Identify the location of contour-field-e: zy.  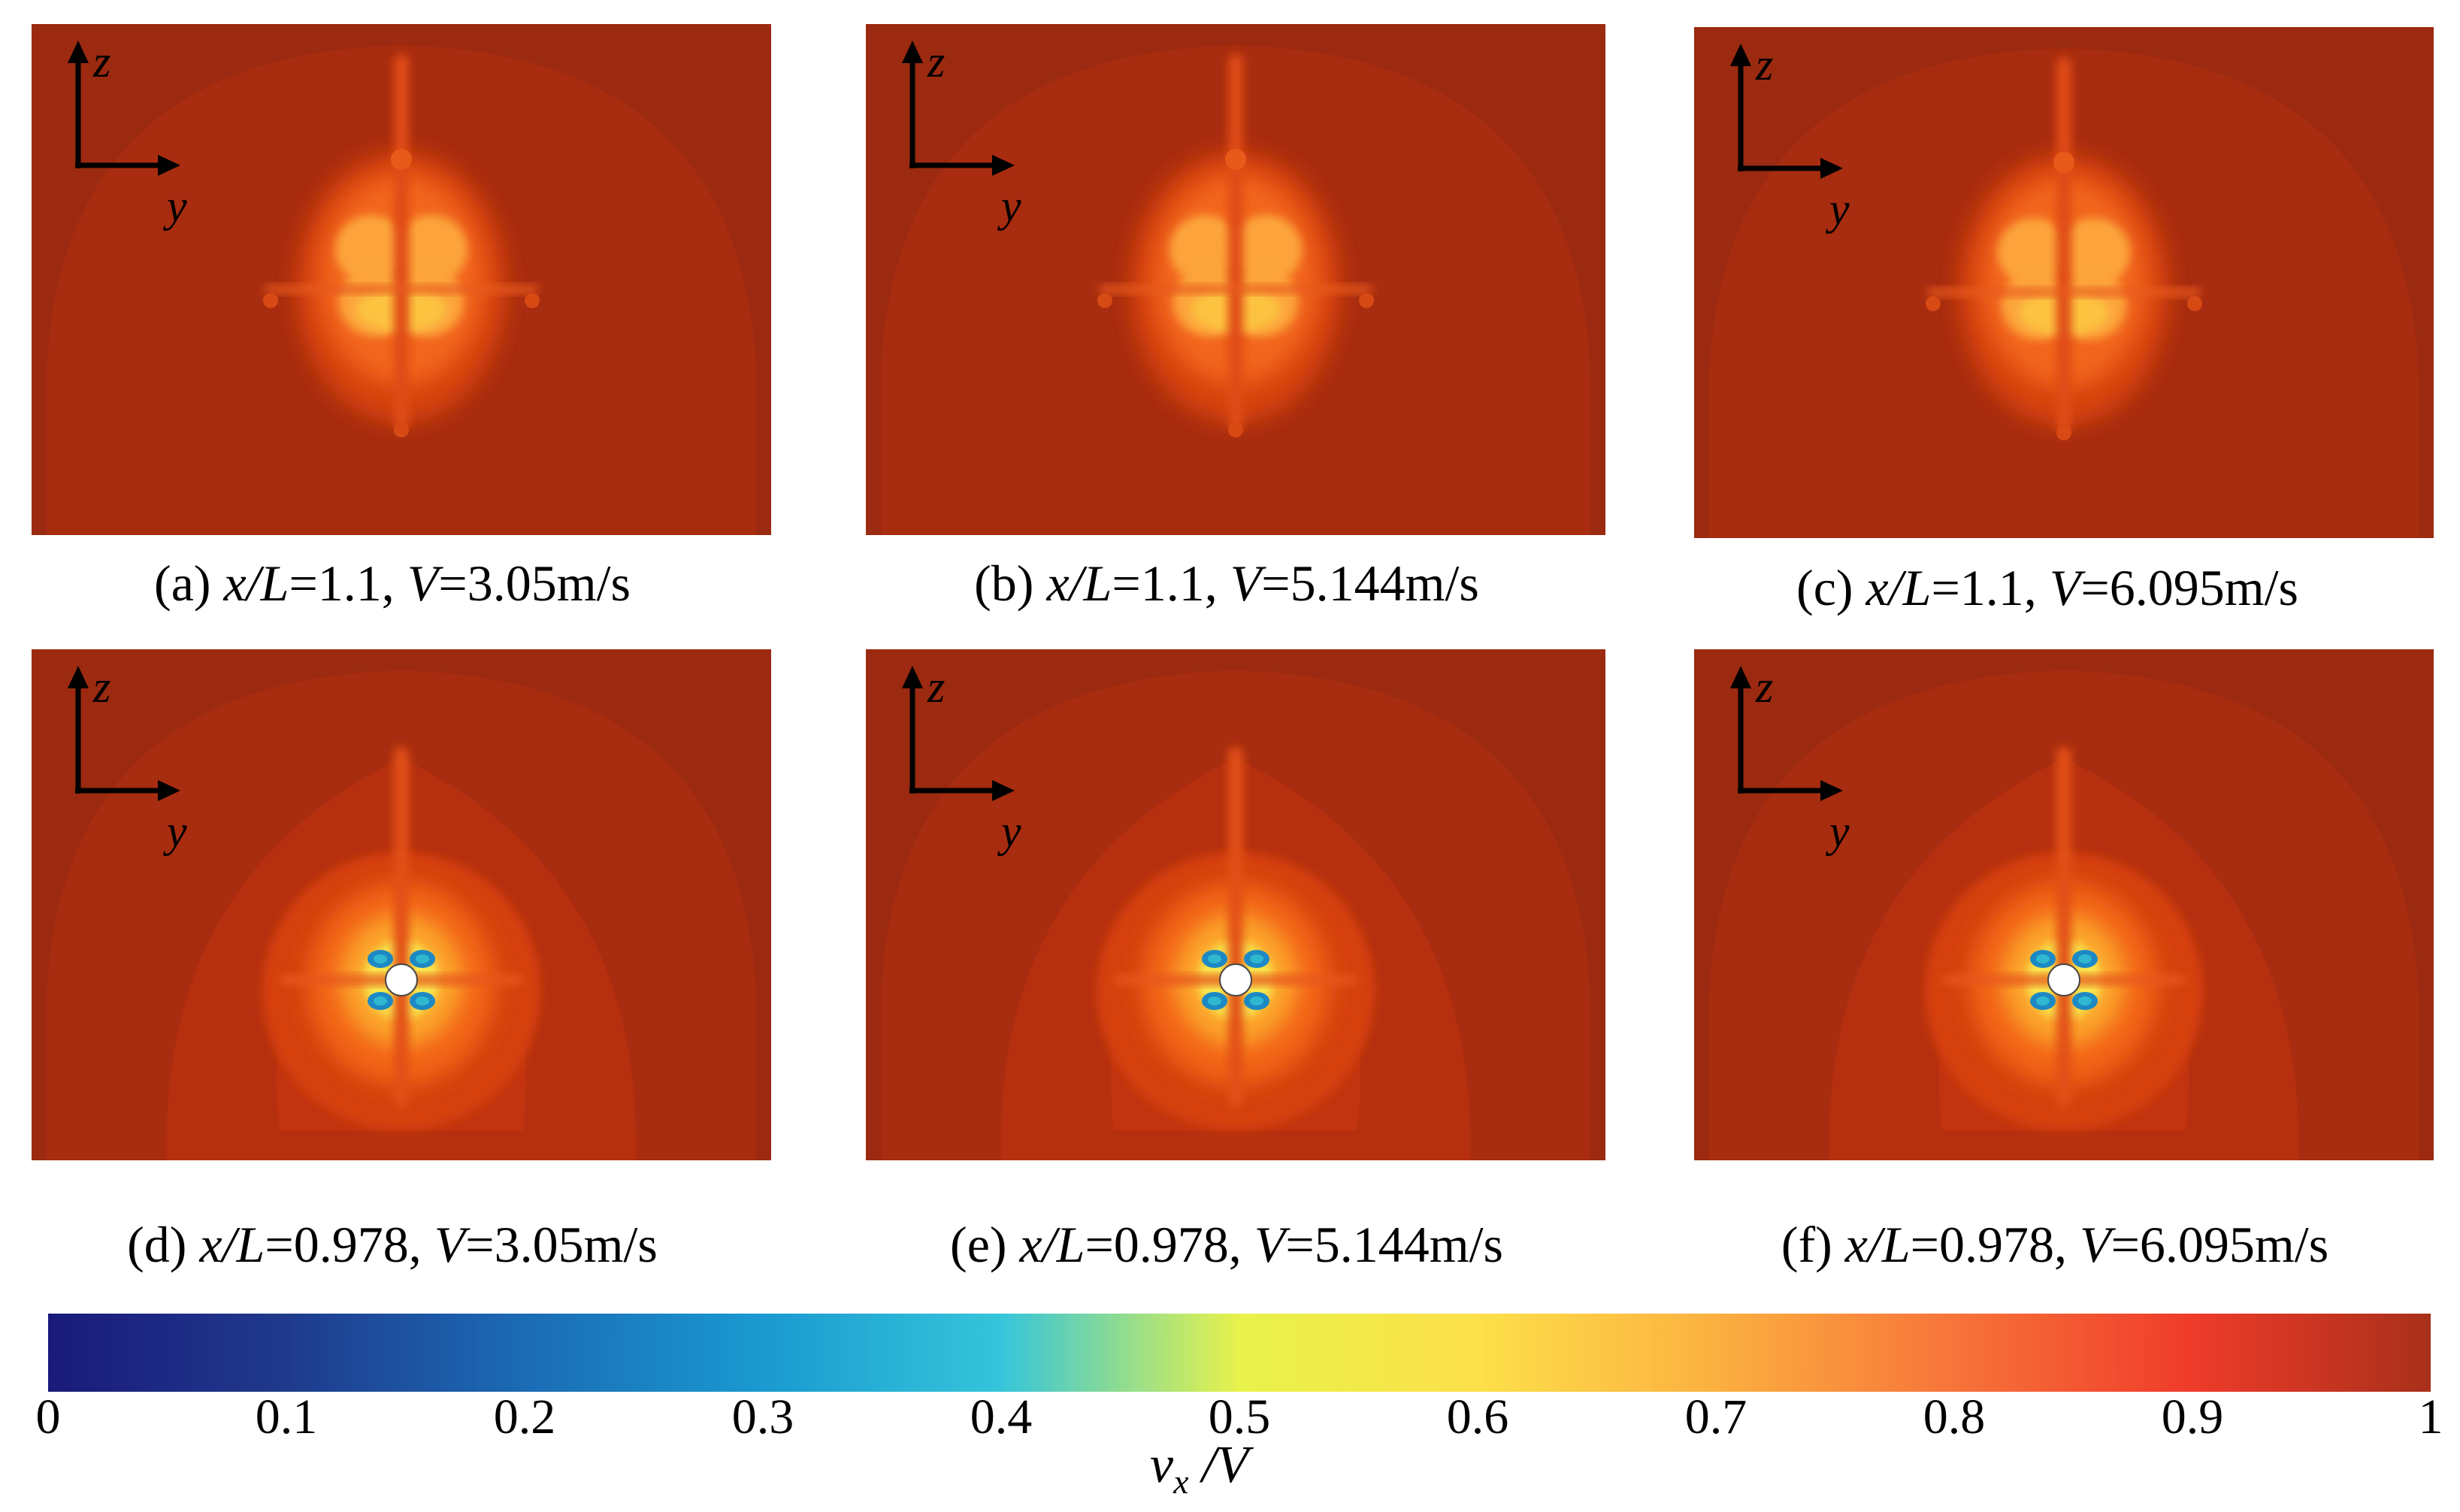
(1235, 905).